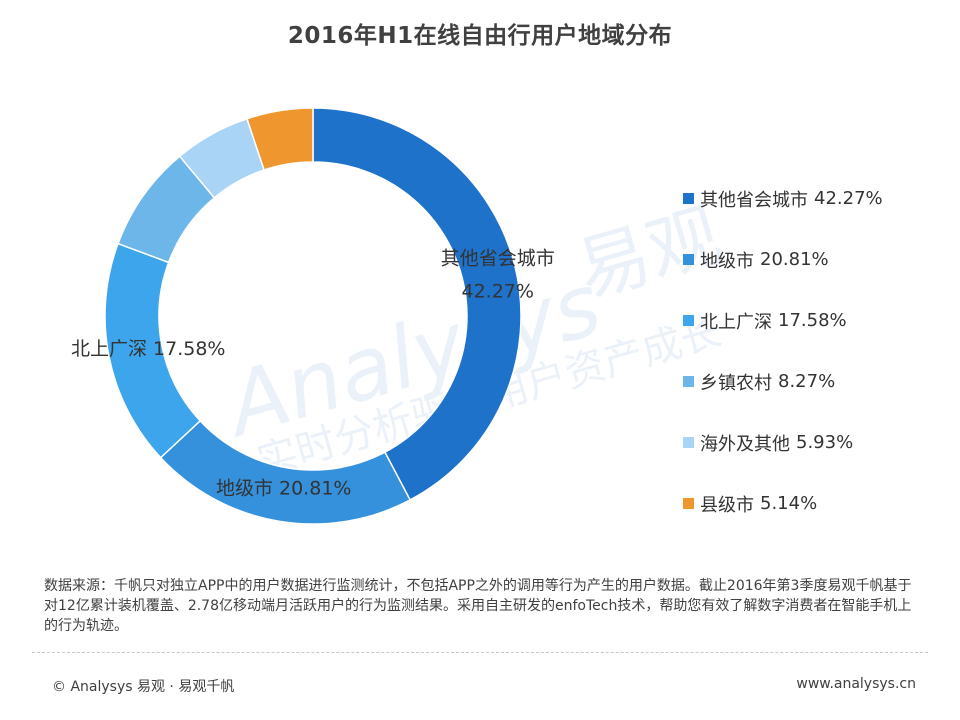 The image size is (960, 720). I want to click on legend-value: 5.14%, so click(789, 503).